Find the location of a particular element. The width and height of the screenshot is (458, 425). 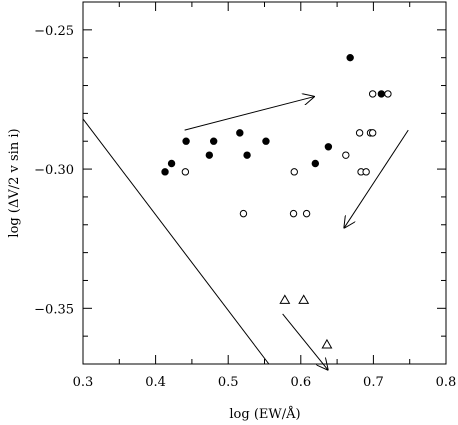

x-tick-label: 0.3 is located at coordinates (83, 382).